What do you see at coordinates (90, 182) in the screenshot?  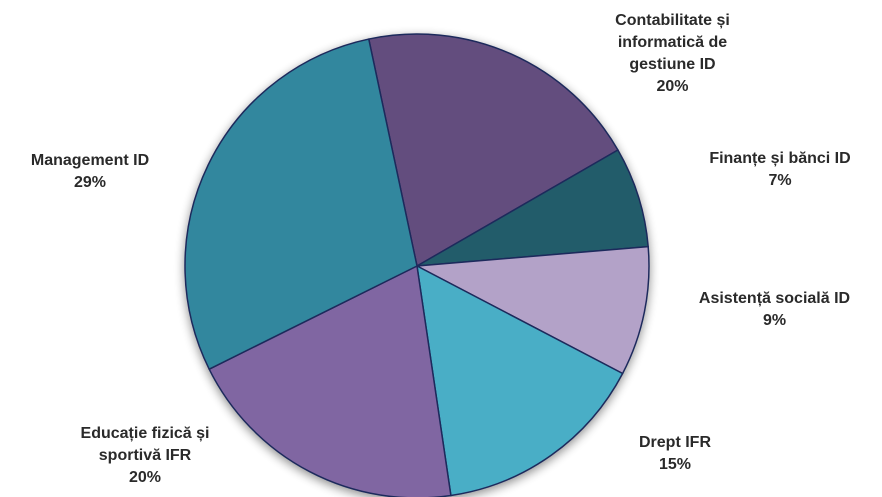 I see `slice-percent-management: 29%` at bounding box center [90, 182].